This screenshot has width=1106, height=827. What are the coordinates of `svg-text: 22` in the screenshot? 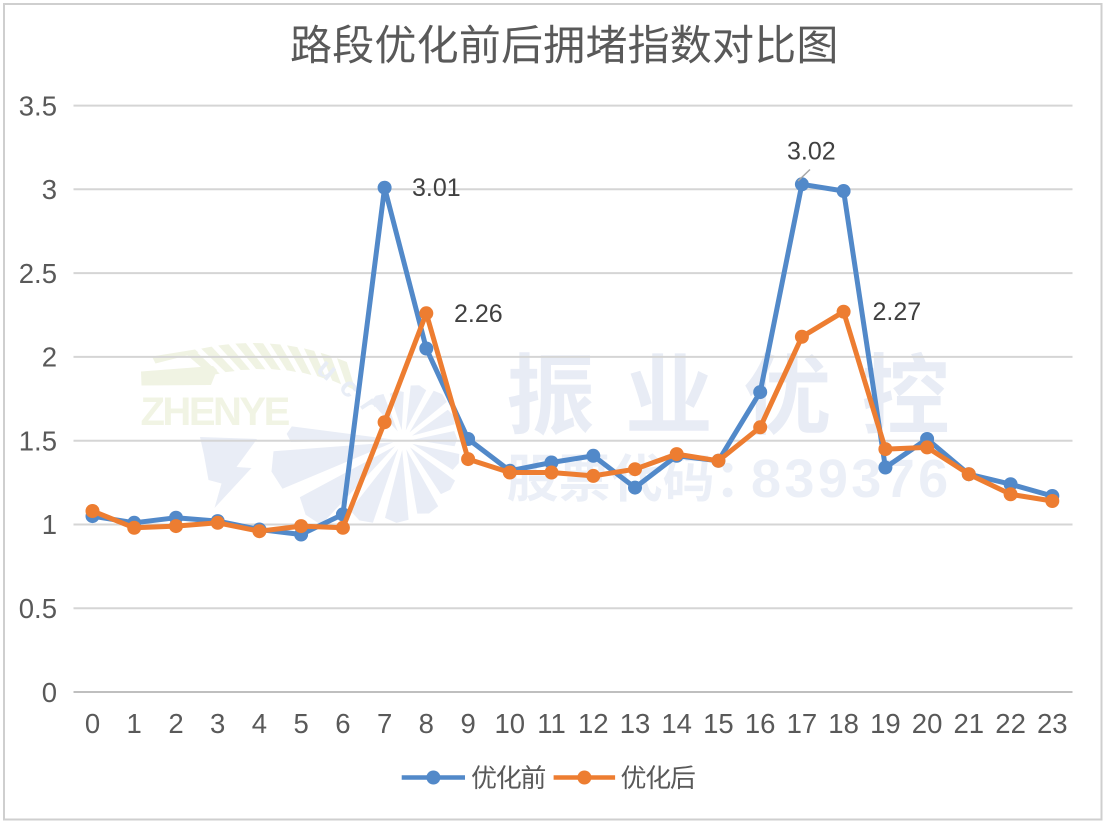 It's located at (1010, 723).